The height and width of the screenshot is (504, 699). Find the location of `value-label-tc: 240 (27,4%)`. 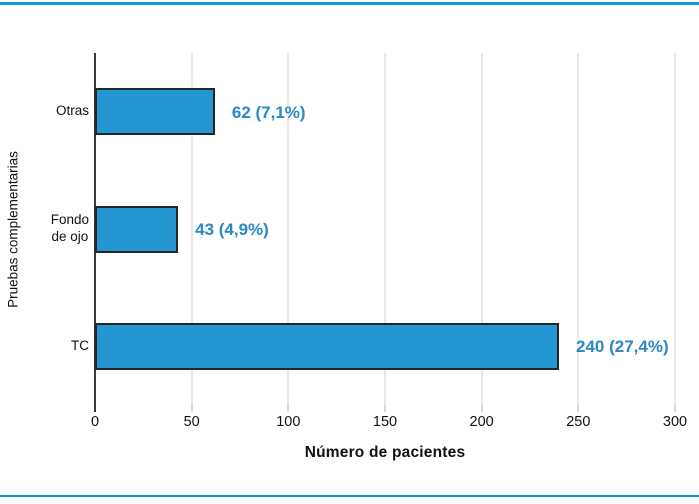

value-label-tc: 240 (27,4%) is located at coordinates (622, 347).